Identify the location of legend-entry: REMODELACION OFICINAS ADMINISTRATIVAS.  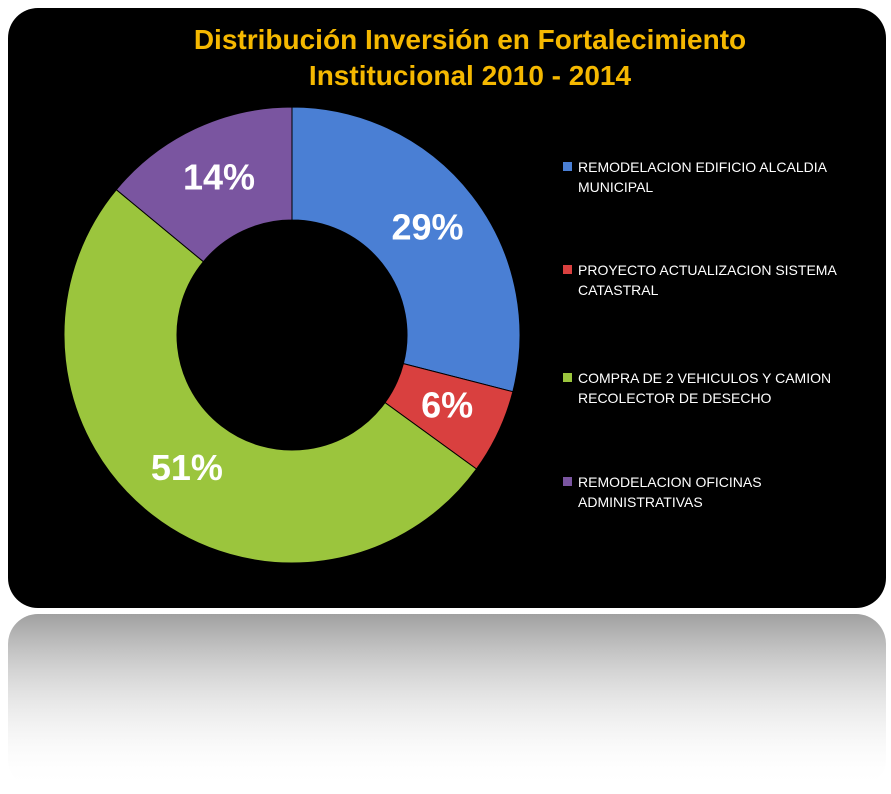
(723, 492).